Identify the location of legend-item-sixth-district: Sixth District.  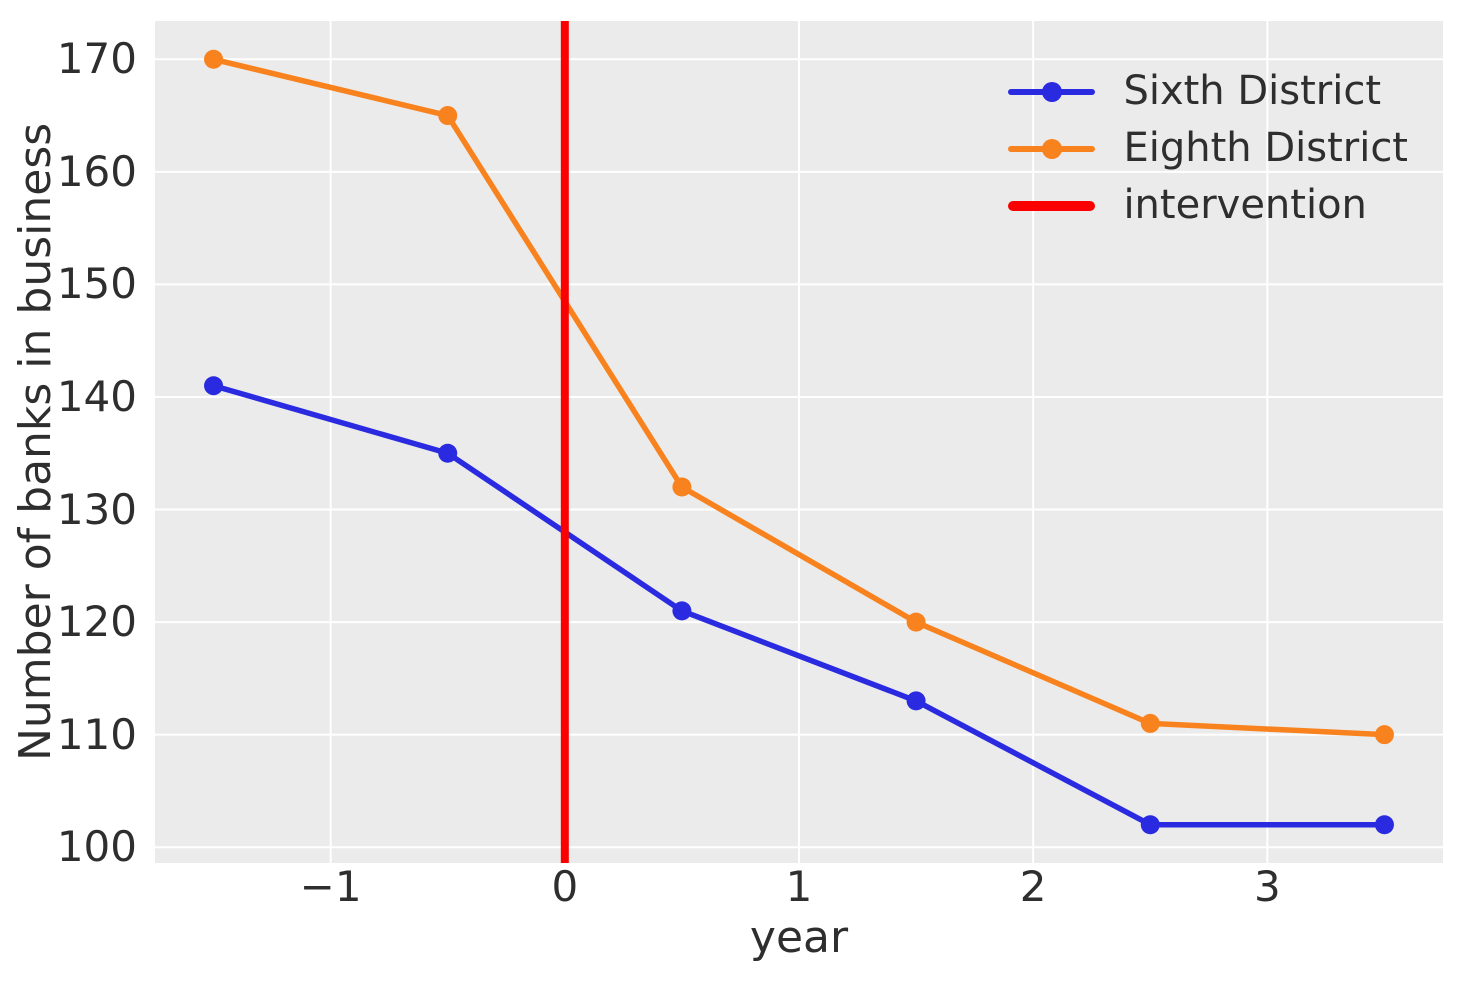
(1208, 91).